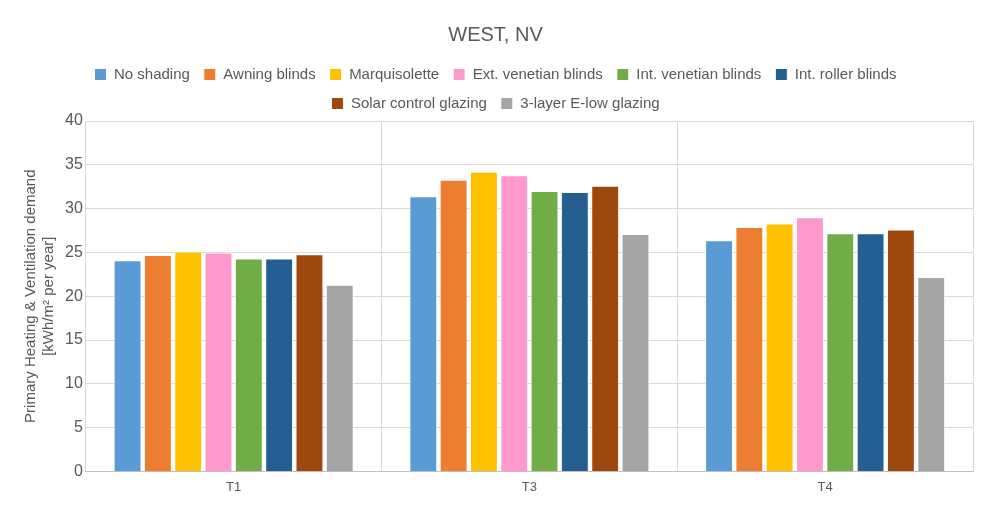  Describe the element at coordinates (537, 73) in the screenshot. I see `legend-label: Ext. venetian blinds` at that location.